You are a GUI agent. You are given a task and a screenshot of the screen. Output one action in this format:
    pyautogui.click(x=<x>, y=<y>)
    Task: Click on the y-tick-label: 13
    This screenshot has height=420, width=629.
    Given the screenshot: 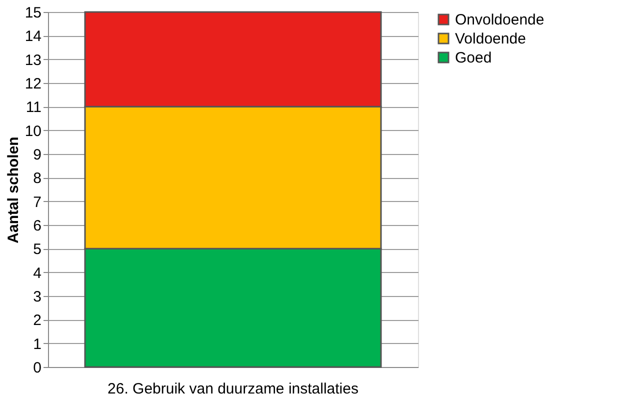 What is the action you would take?
    pyautogui.click(x=33, y=60)
    